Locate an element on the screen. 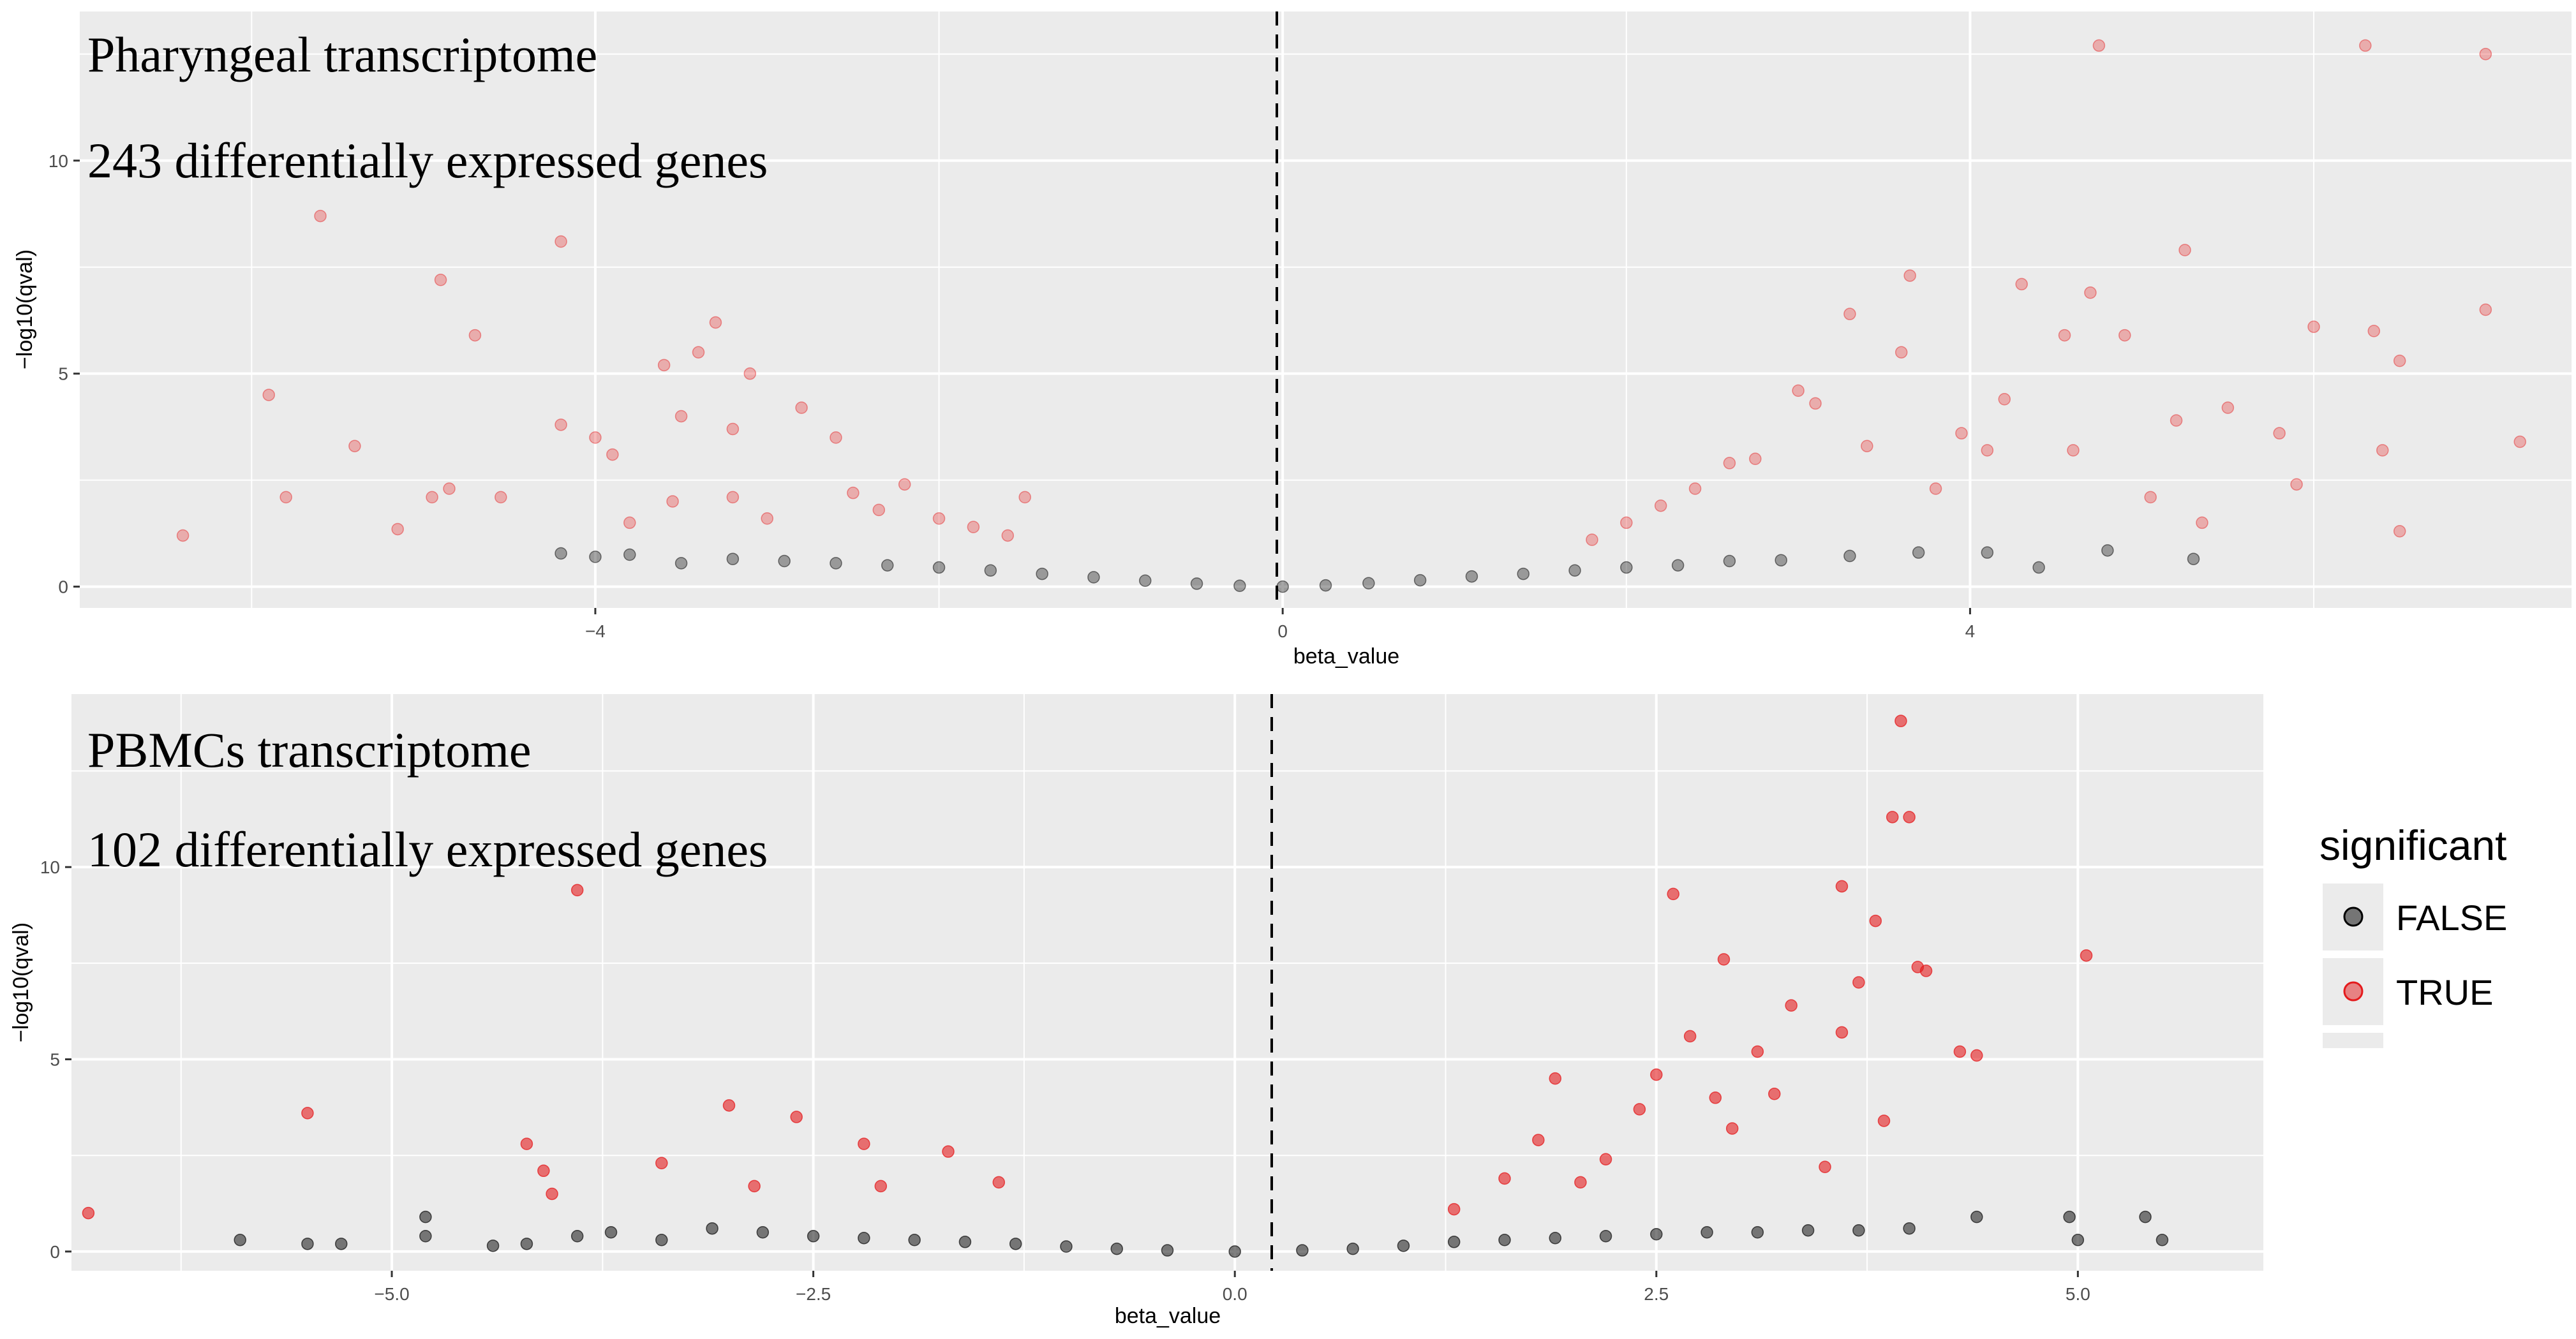 The image size is (2576, 1339). top-y-axis-title: −log10(qval) is located at coordinates (25, 309).